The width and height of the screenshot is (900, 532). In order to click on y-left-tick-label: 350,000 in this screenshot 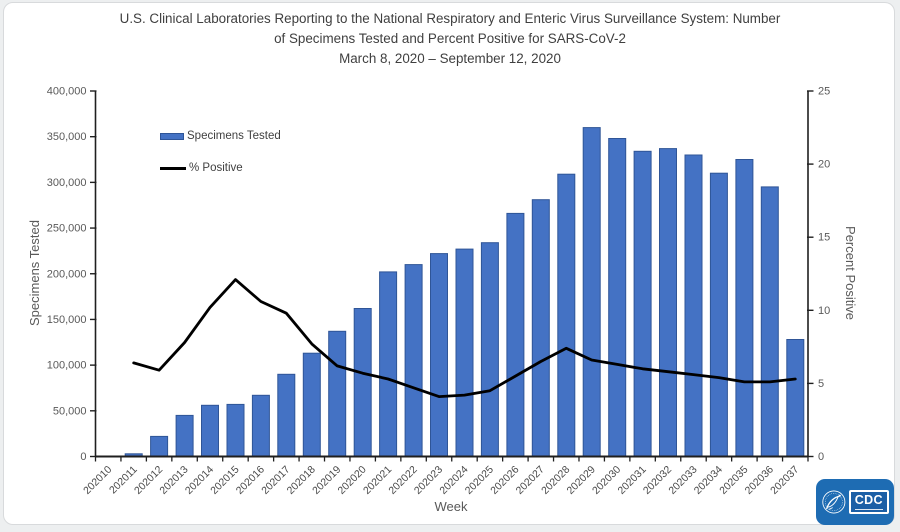, I will do `click(67, 137)`.